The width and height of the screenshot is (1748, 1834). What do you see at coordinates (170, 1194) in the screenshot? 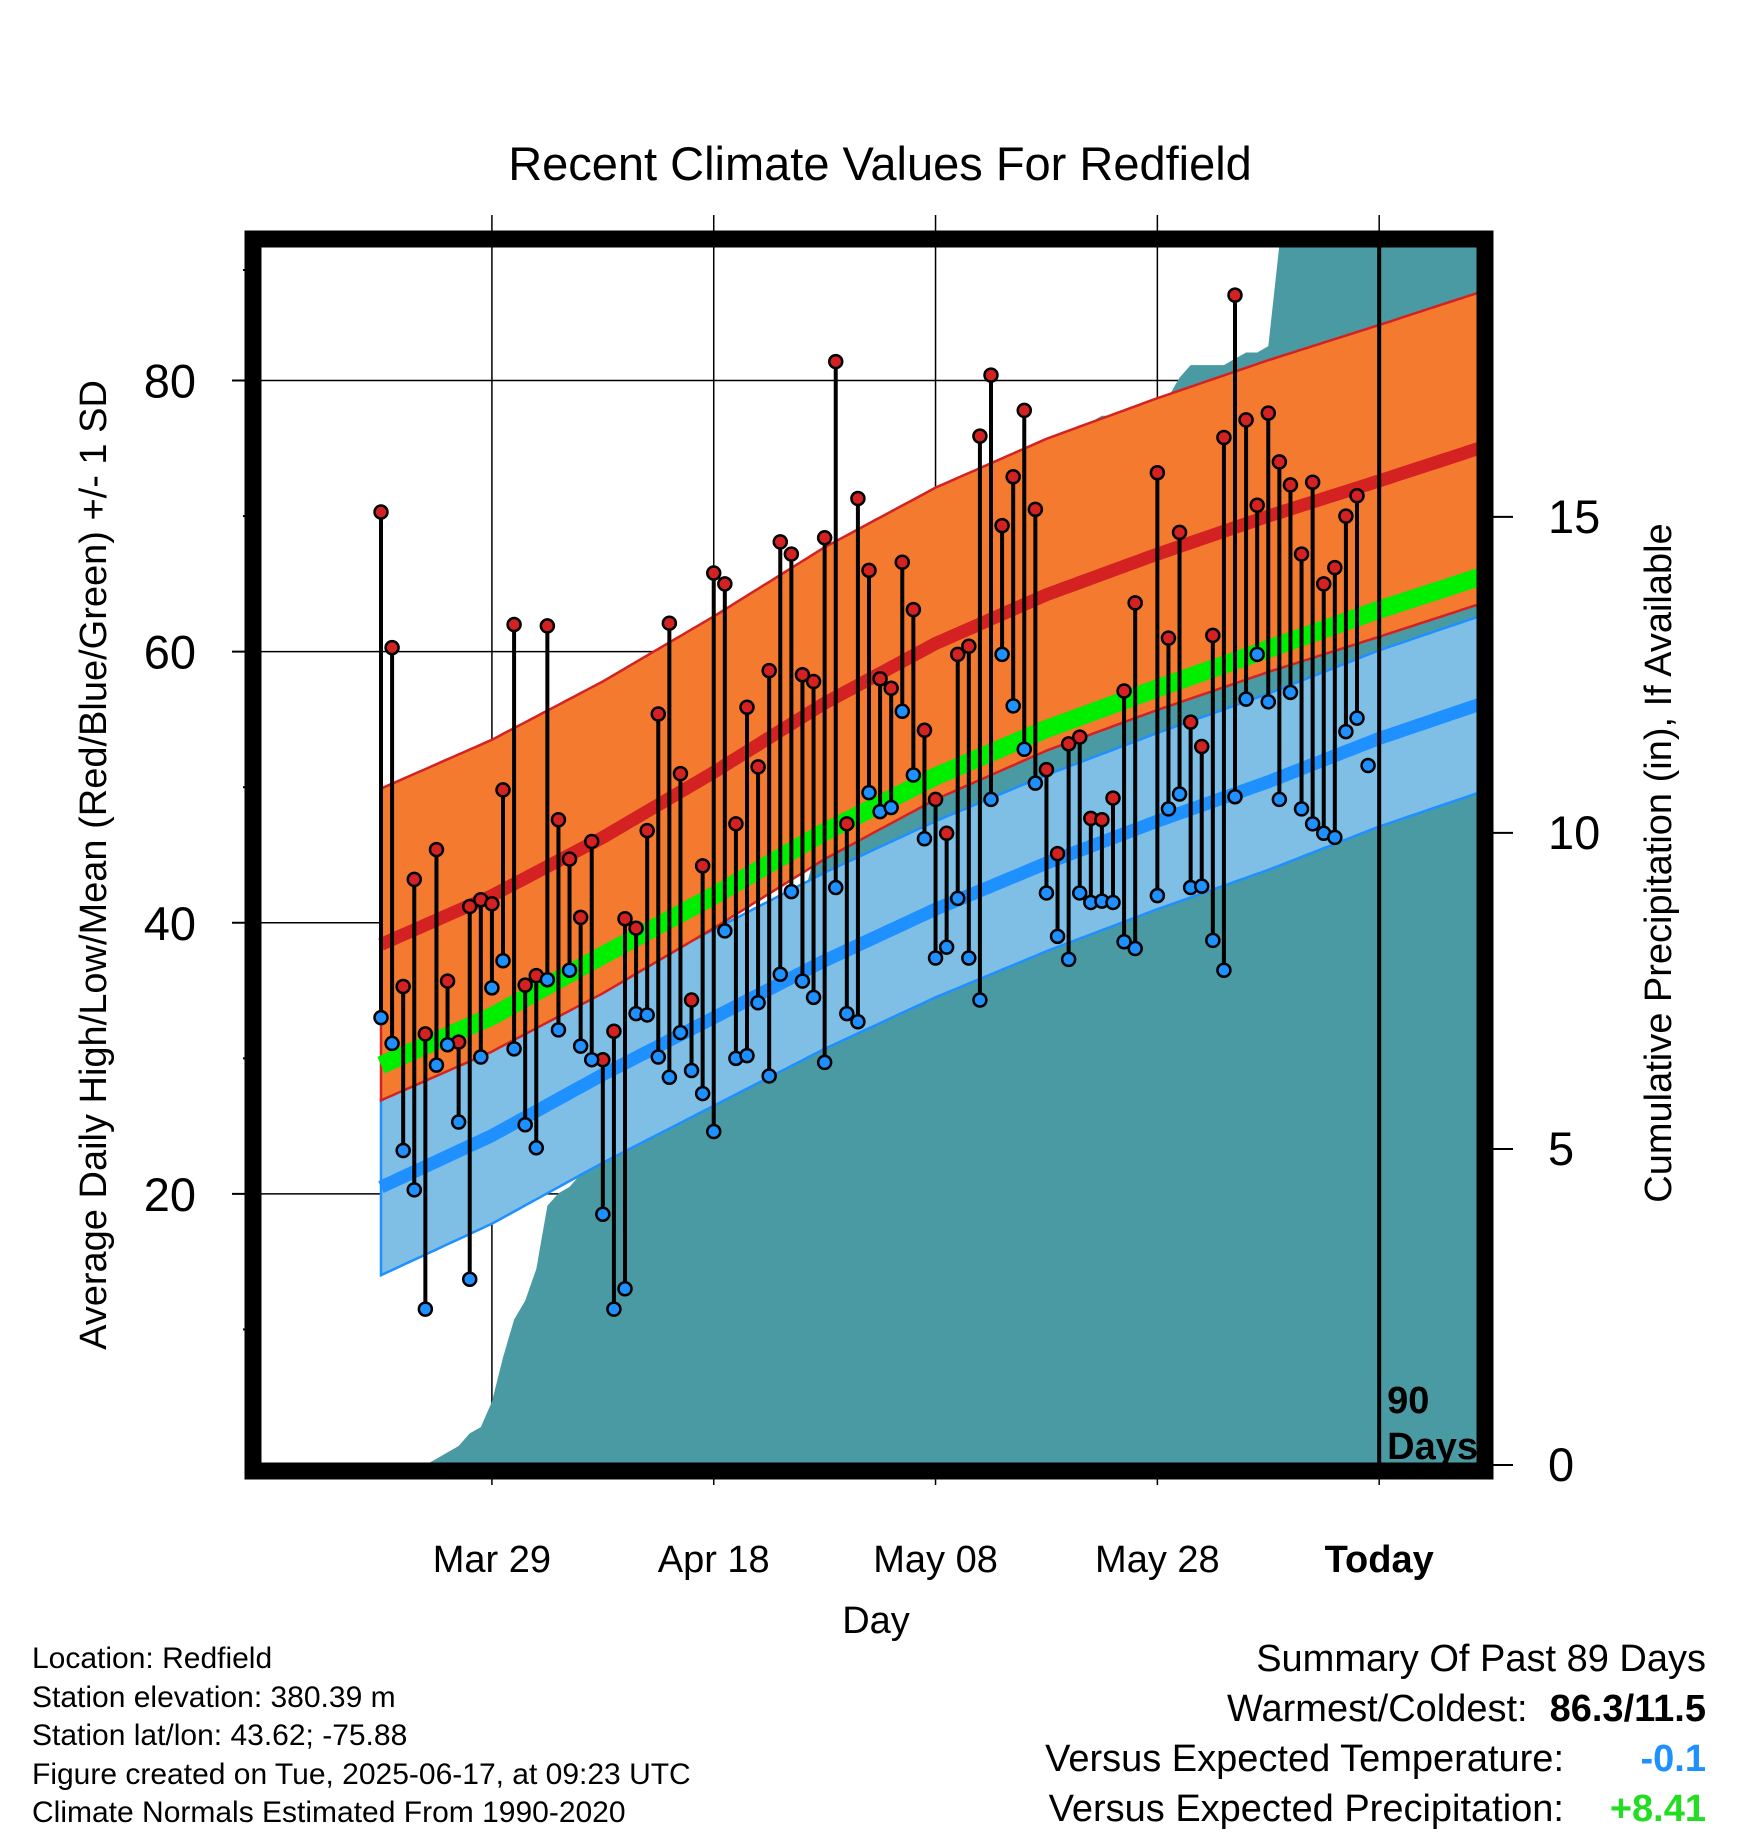
I see `y-tick-label: 20` at bounding box center [170, 1194].